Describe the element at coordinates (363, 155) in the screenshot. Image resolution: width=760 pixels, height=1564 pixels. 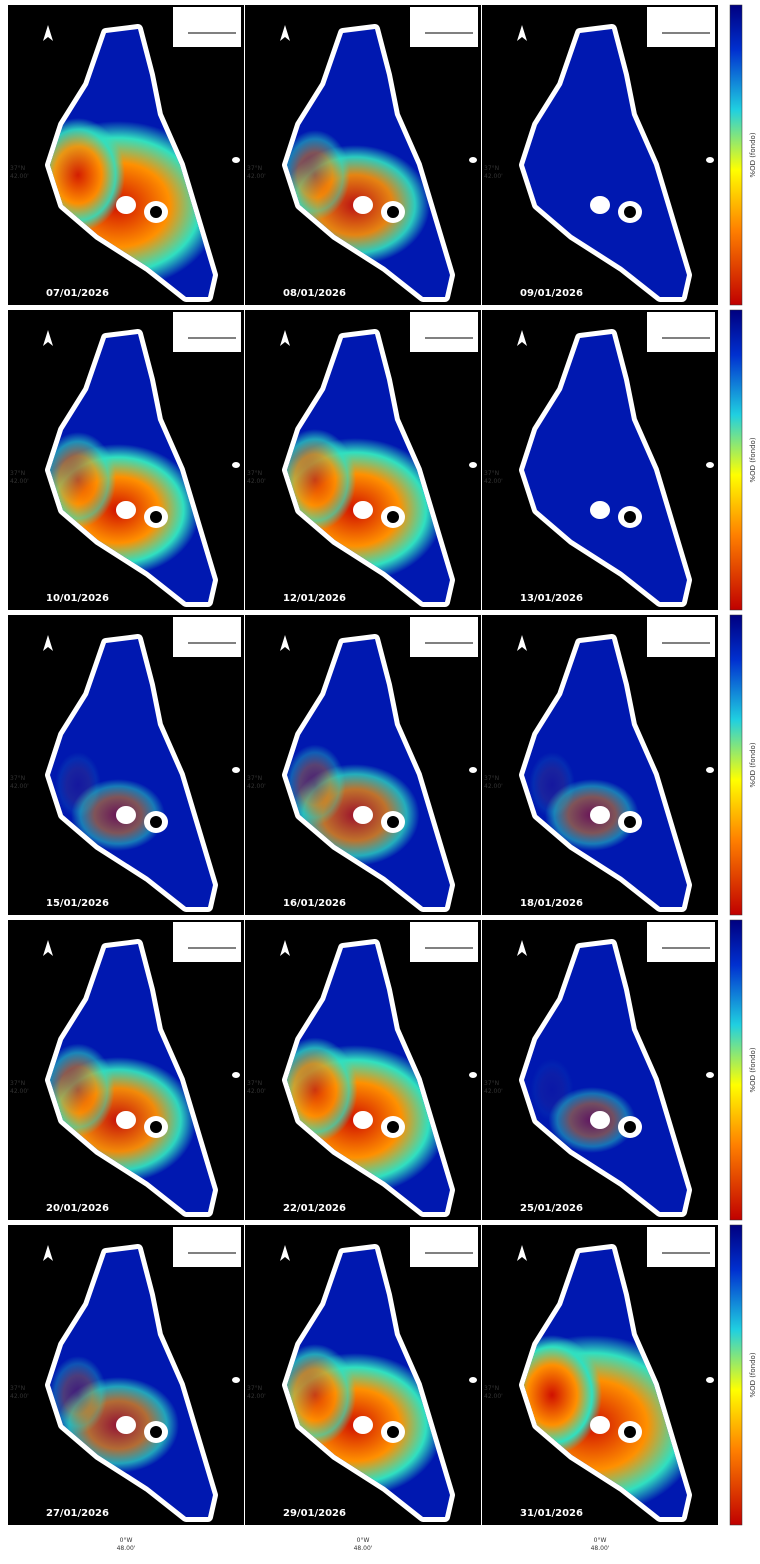
I see `map-panel: 08/01/2026 37°N42.00'` at that location.